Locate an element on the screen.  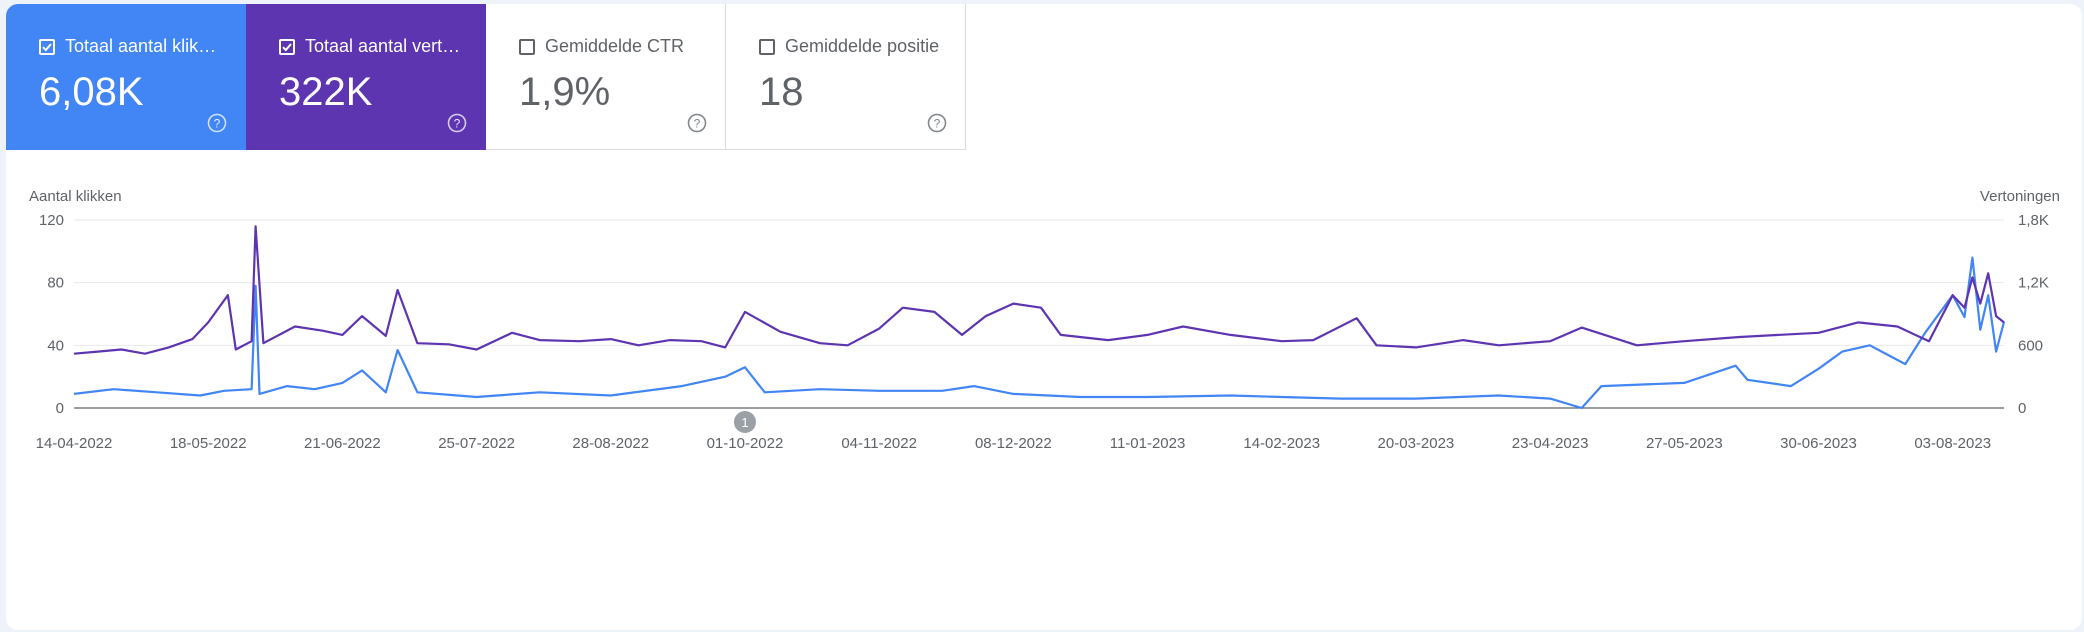
y-axis-right-title: Vertoningen is located at coordinates (2020, 196).